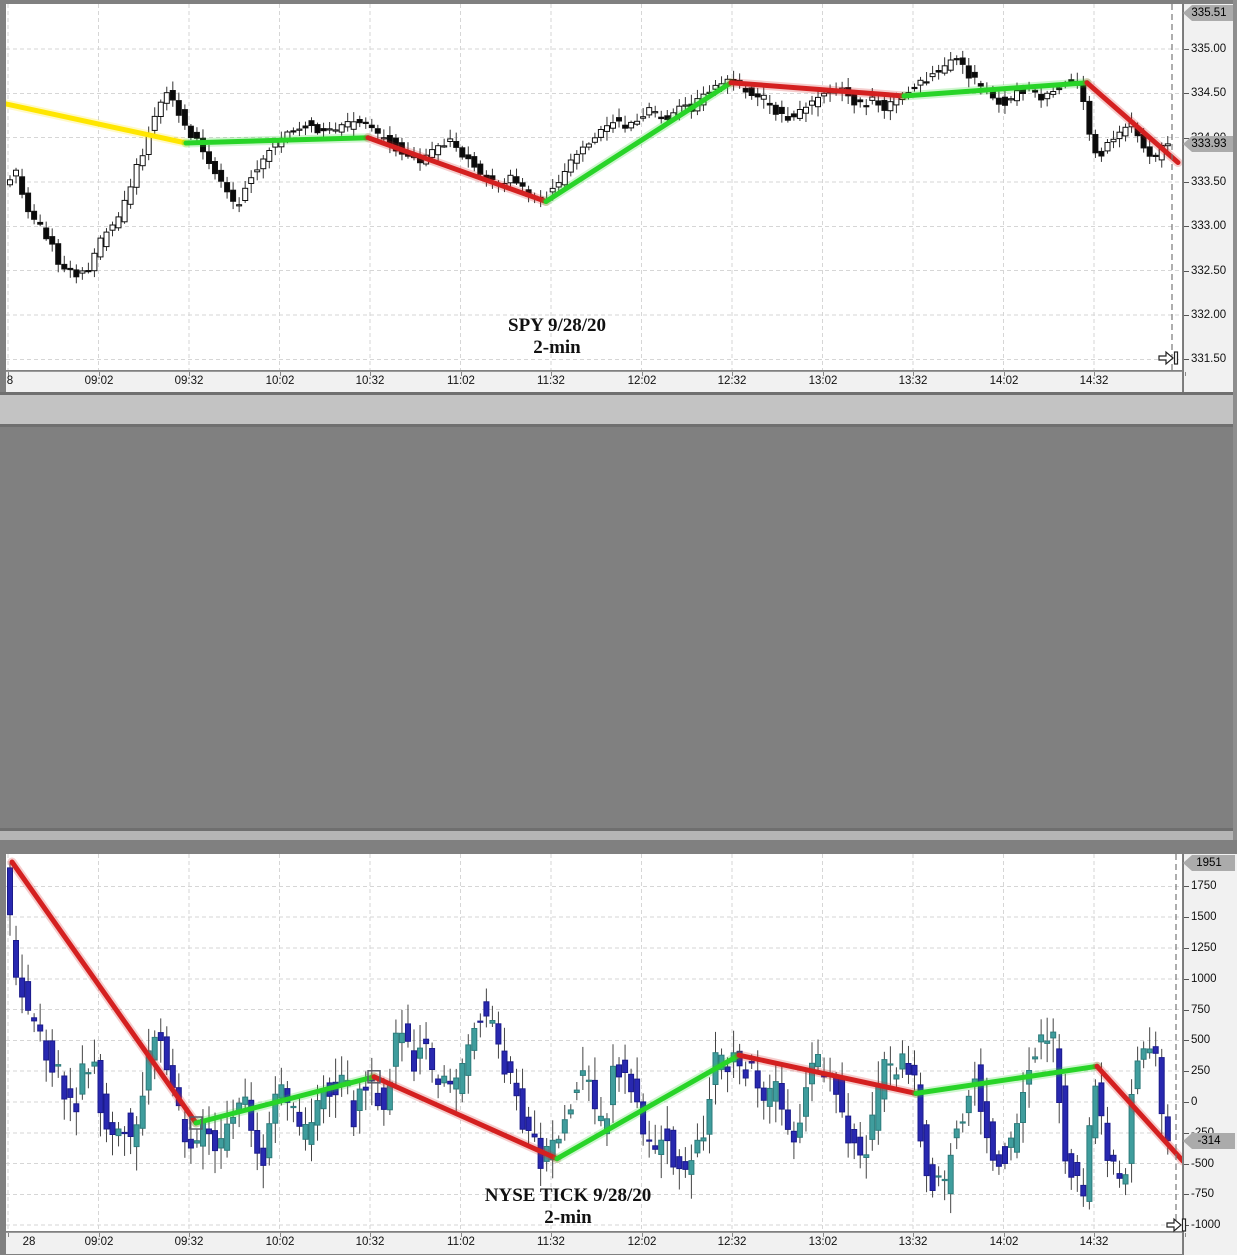 This screenshot has height=1255, width=1237. What do you see at coordinates (1094, 1242) in the screenshot?
I see `x-tick-label: 14:32` at bounding box center [1094, 1242].